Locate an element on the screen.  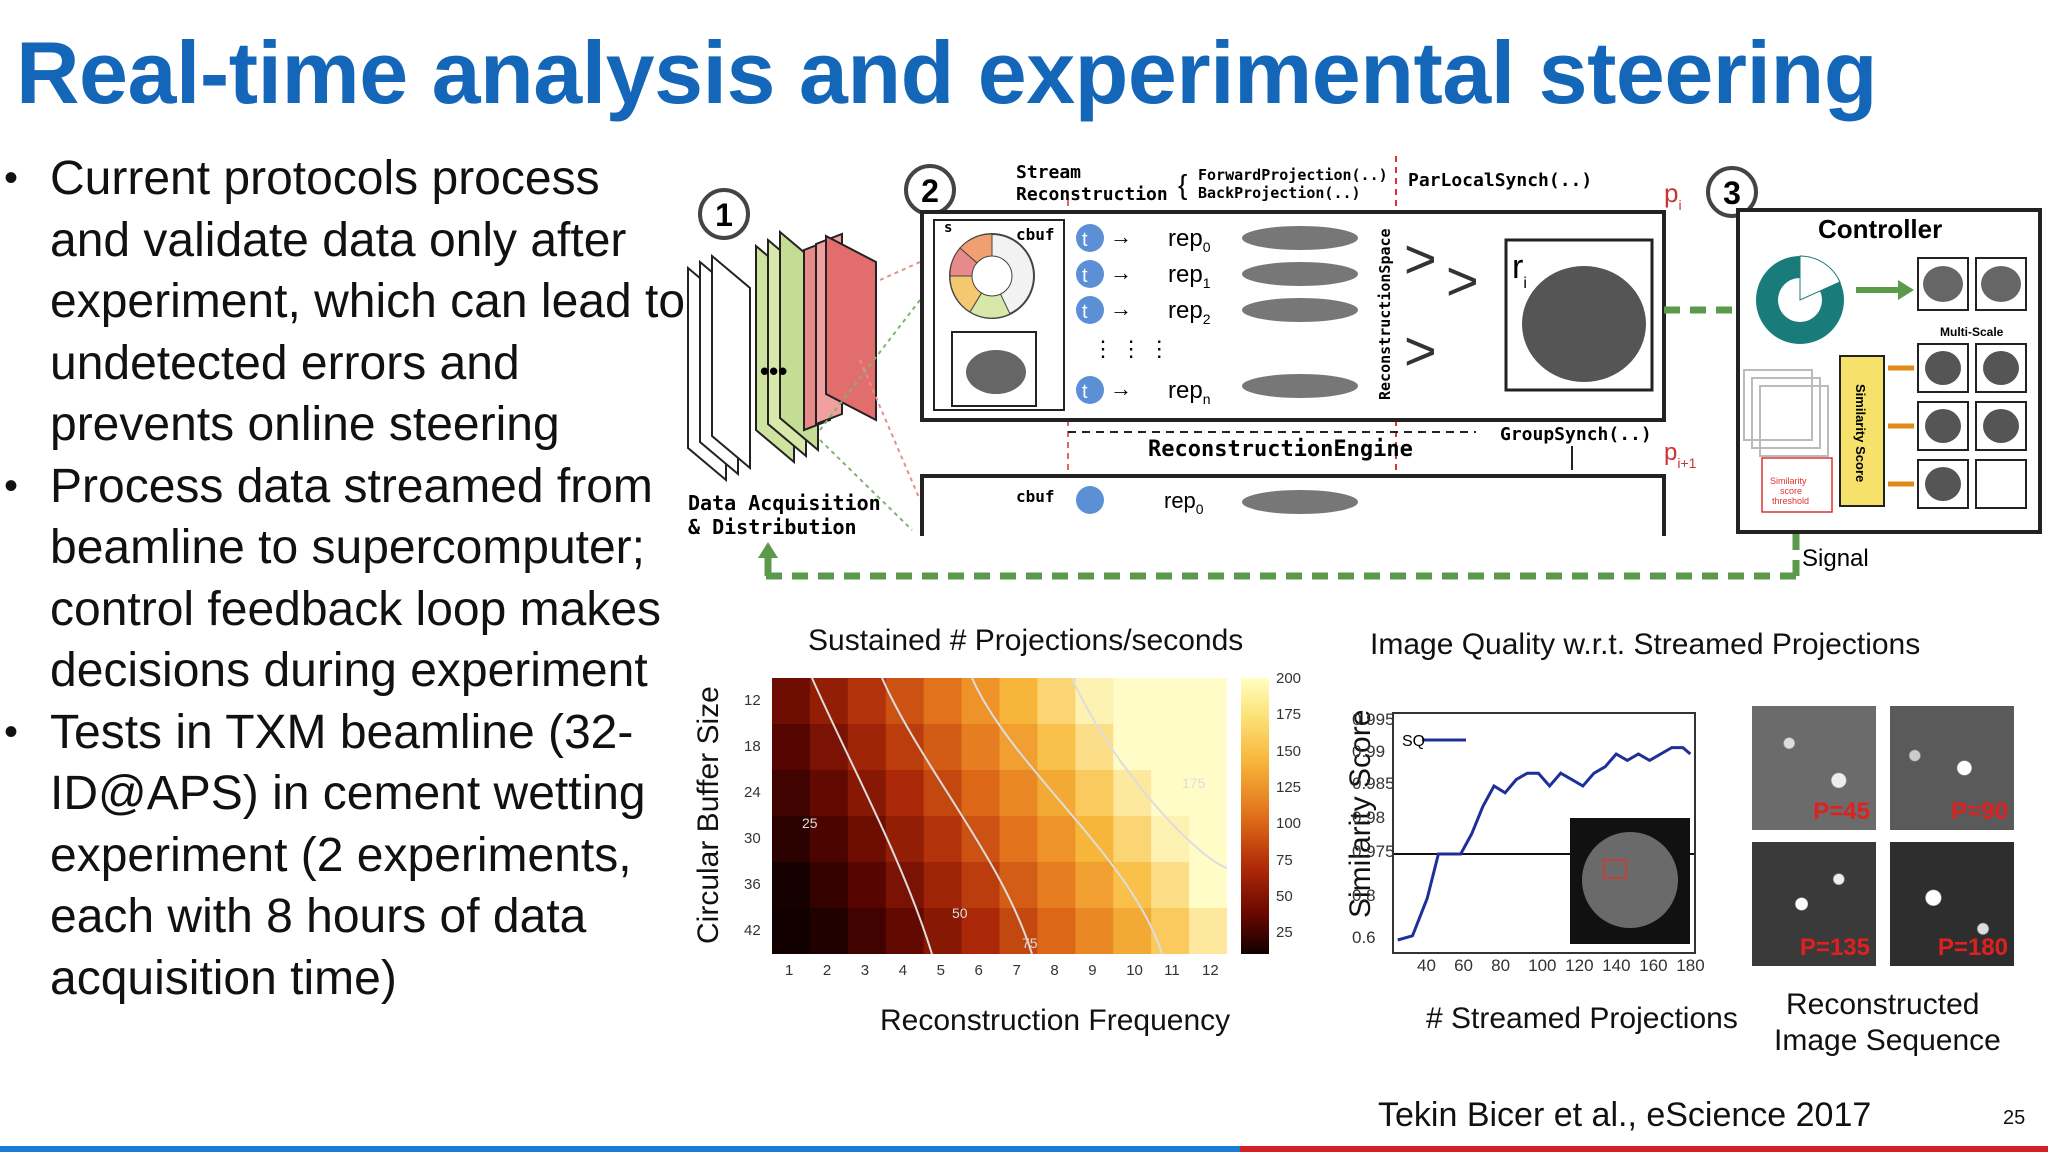
heatmap-colorbar is located at coordinates (1255, 816).